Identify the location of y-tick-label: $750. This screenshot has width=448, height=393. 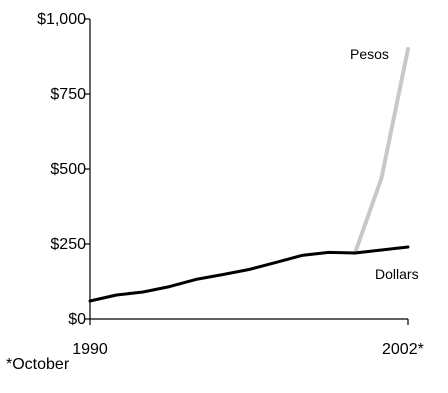
(68, 94).